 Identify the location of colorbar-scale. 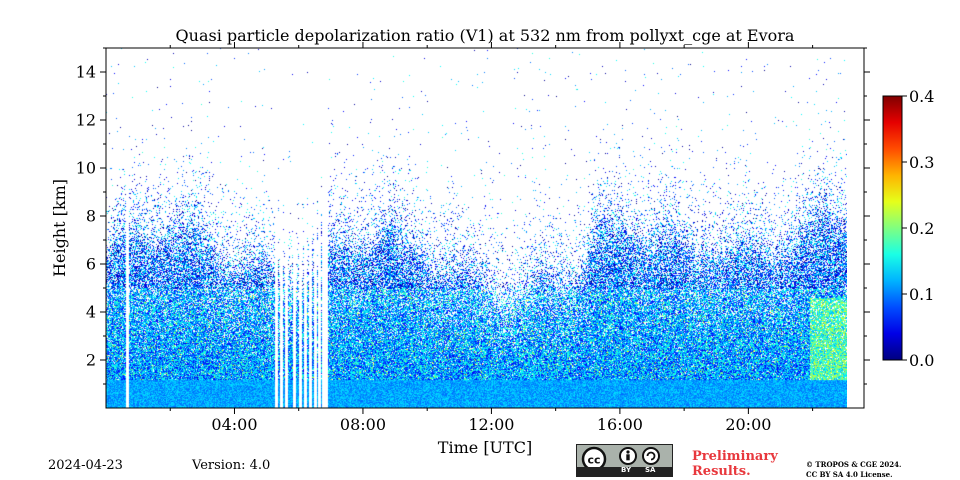
(892, 228).